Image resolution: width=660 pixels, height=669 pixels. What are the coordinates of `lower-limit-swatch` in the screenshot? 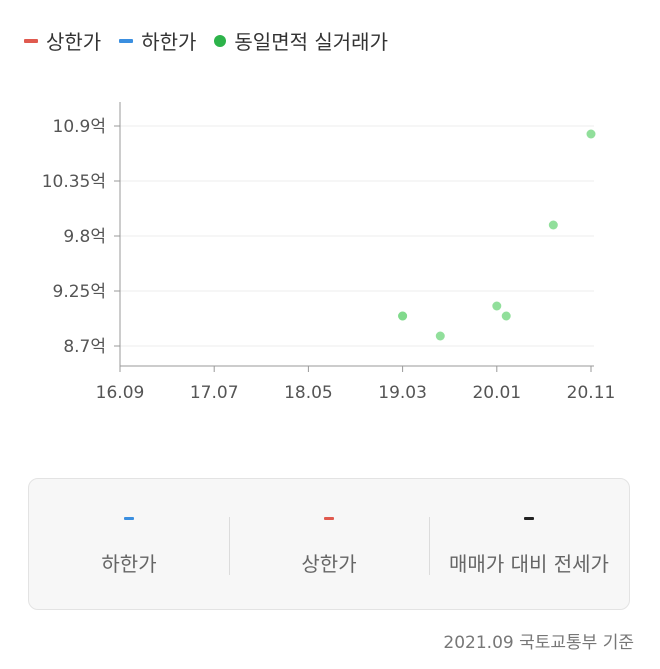 It's located at (126, 40).